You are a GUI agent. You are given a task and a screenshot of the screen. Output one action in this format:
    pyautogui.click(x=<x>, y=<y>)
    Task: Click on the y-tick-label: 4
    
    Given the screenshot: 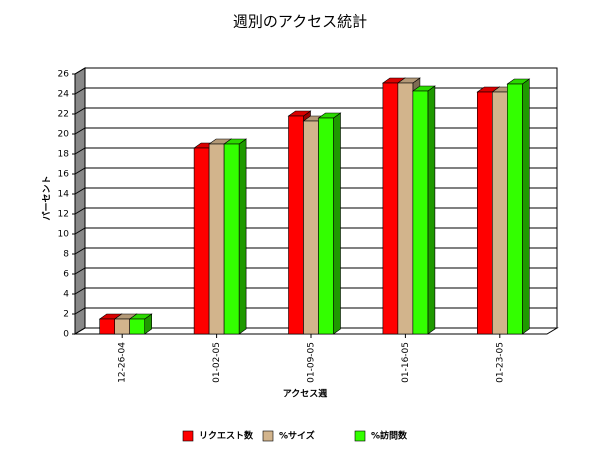 What is the action you would take?
    pyautogui.click(x=66, y=295)
    